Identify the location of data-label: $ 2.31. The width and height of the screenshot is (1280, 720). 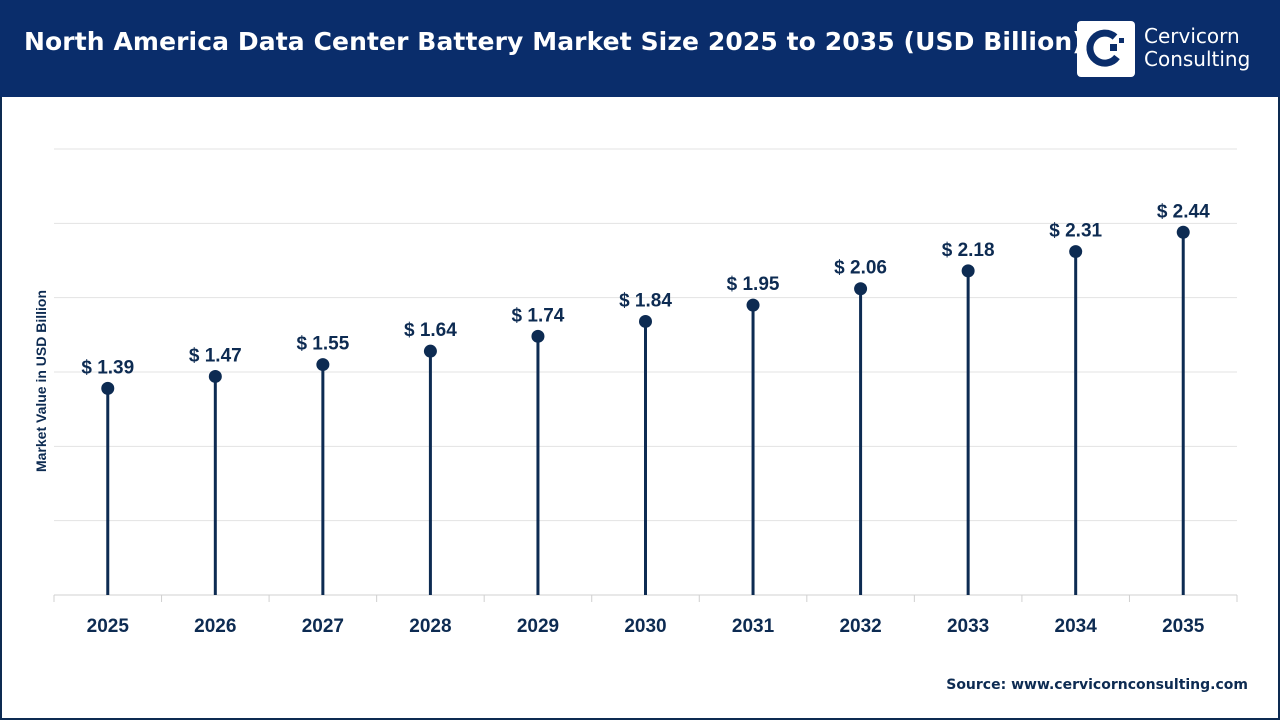
(1075, 231).